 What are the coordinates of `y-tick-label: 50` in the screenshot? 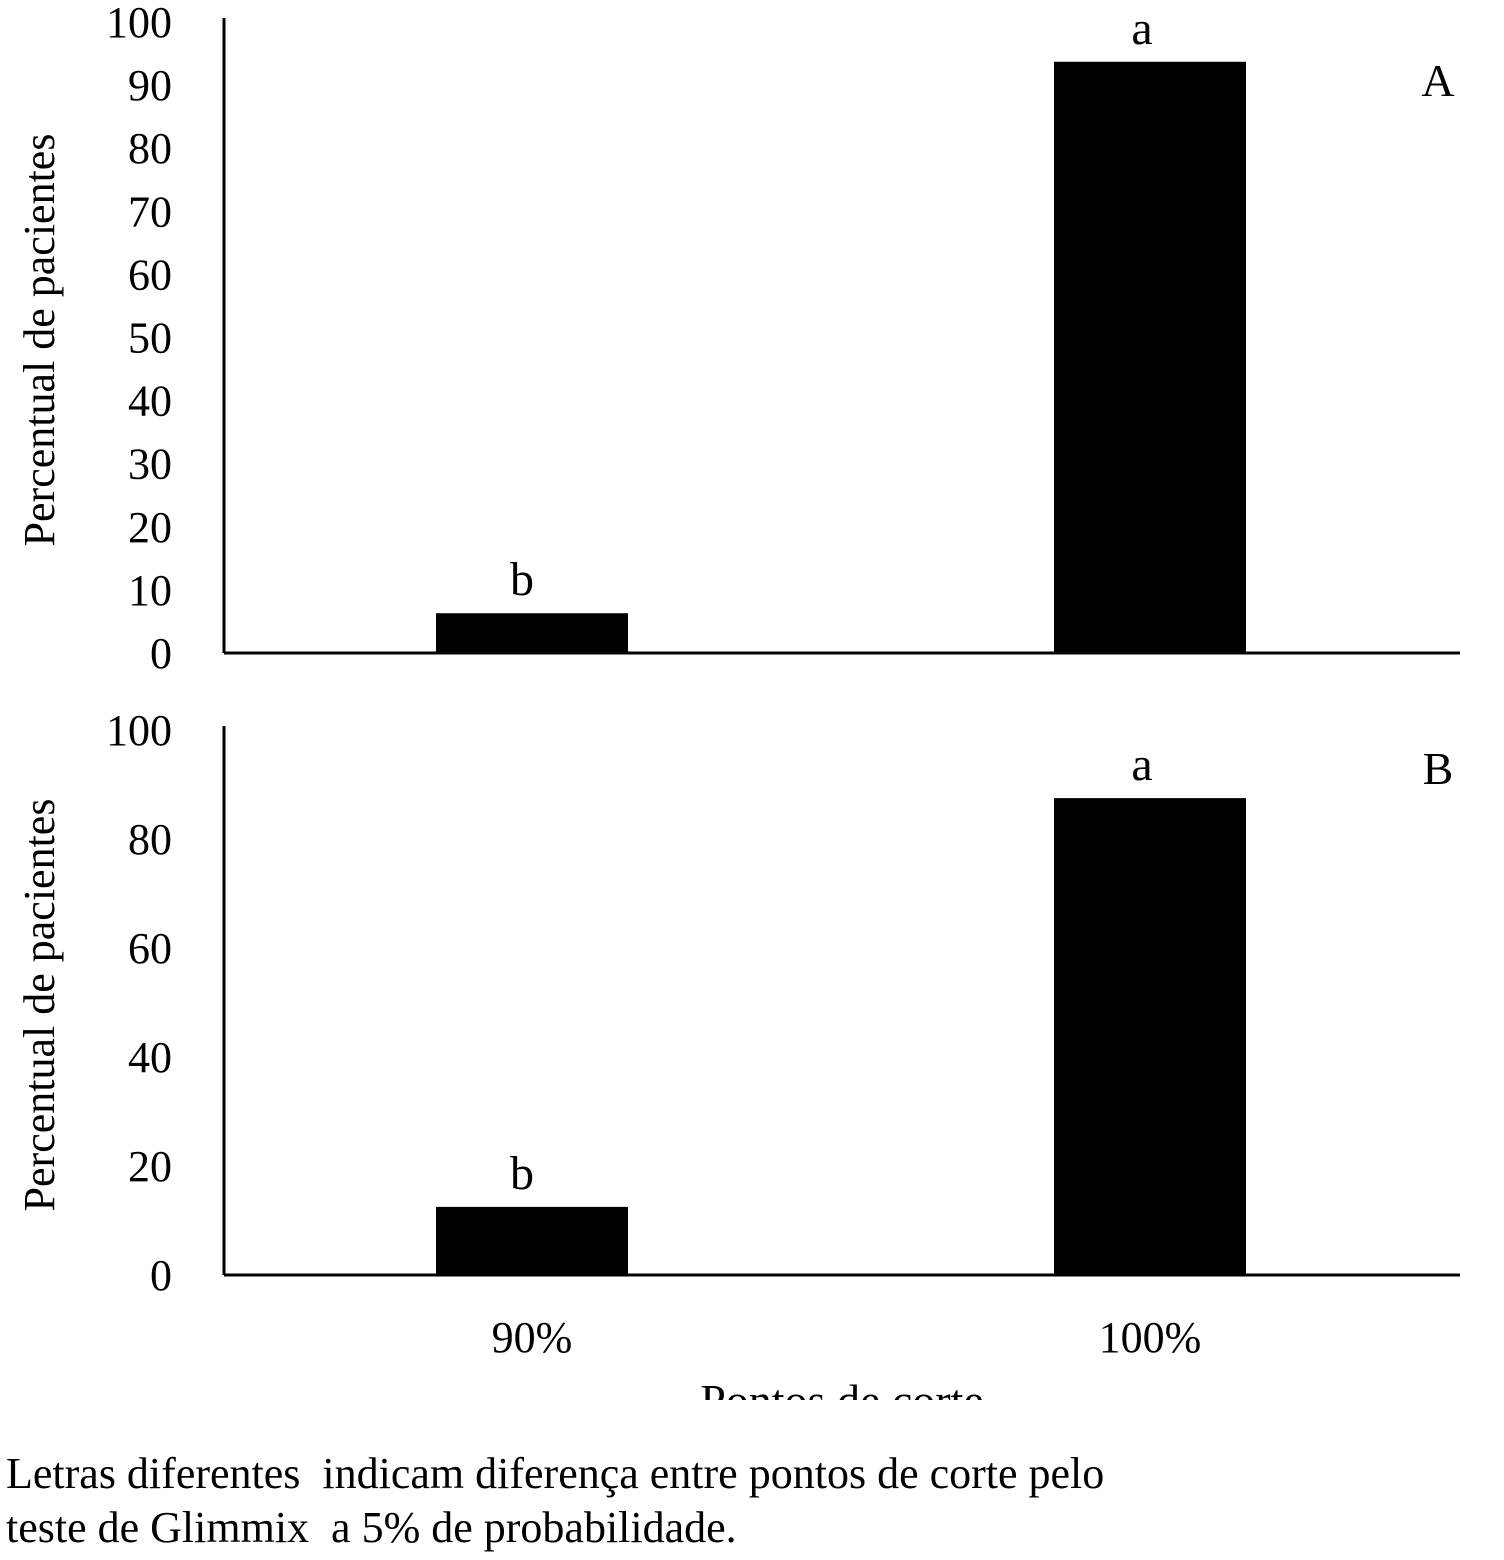 It's located at (150, 338).